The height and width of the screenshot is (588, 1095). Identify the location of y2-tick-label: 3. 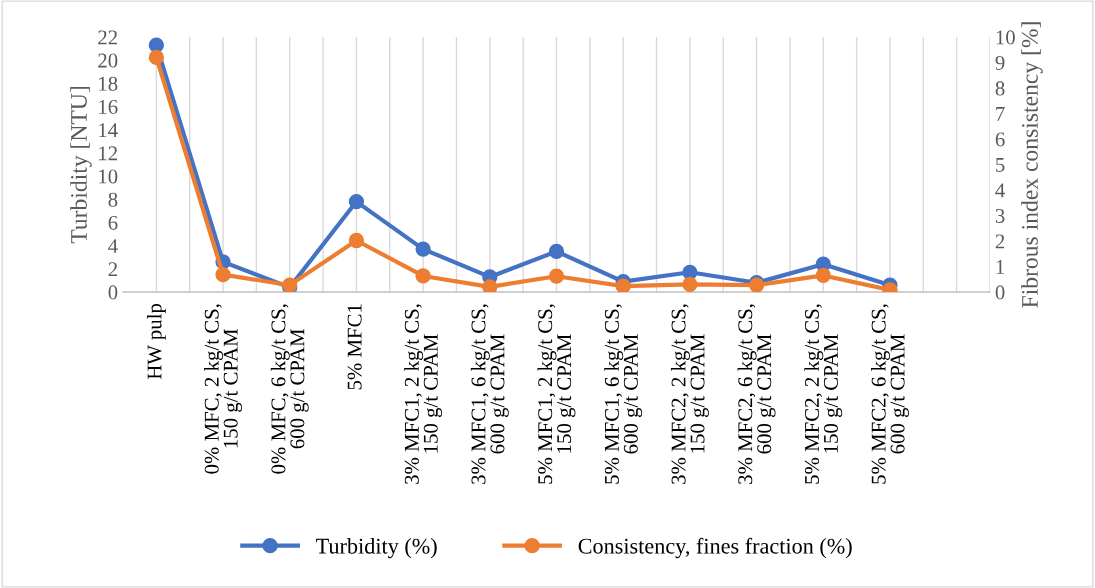
(1000, 215).